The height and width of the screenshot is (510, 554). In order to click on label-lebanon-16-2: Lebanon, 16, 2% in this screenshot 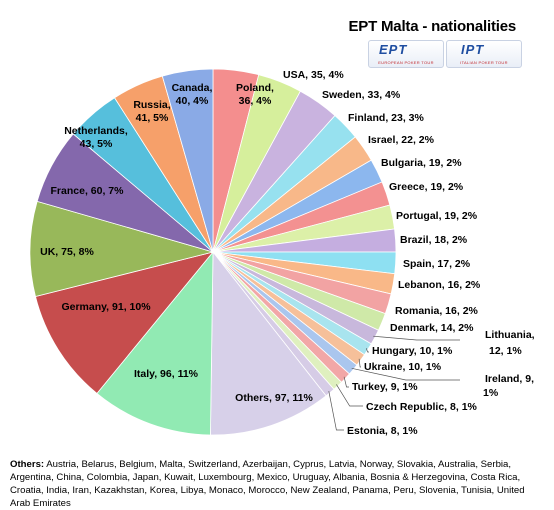, I will do `click(439, 285)`.